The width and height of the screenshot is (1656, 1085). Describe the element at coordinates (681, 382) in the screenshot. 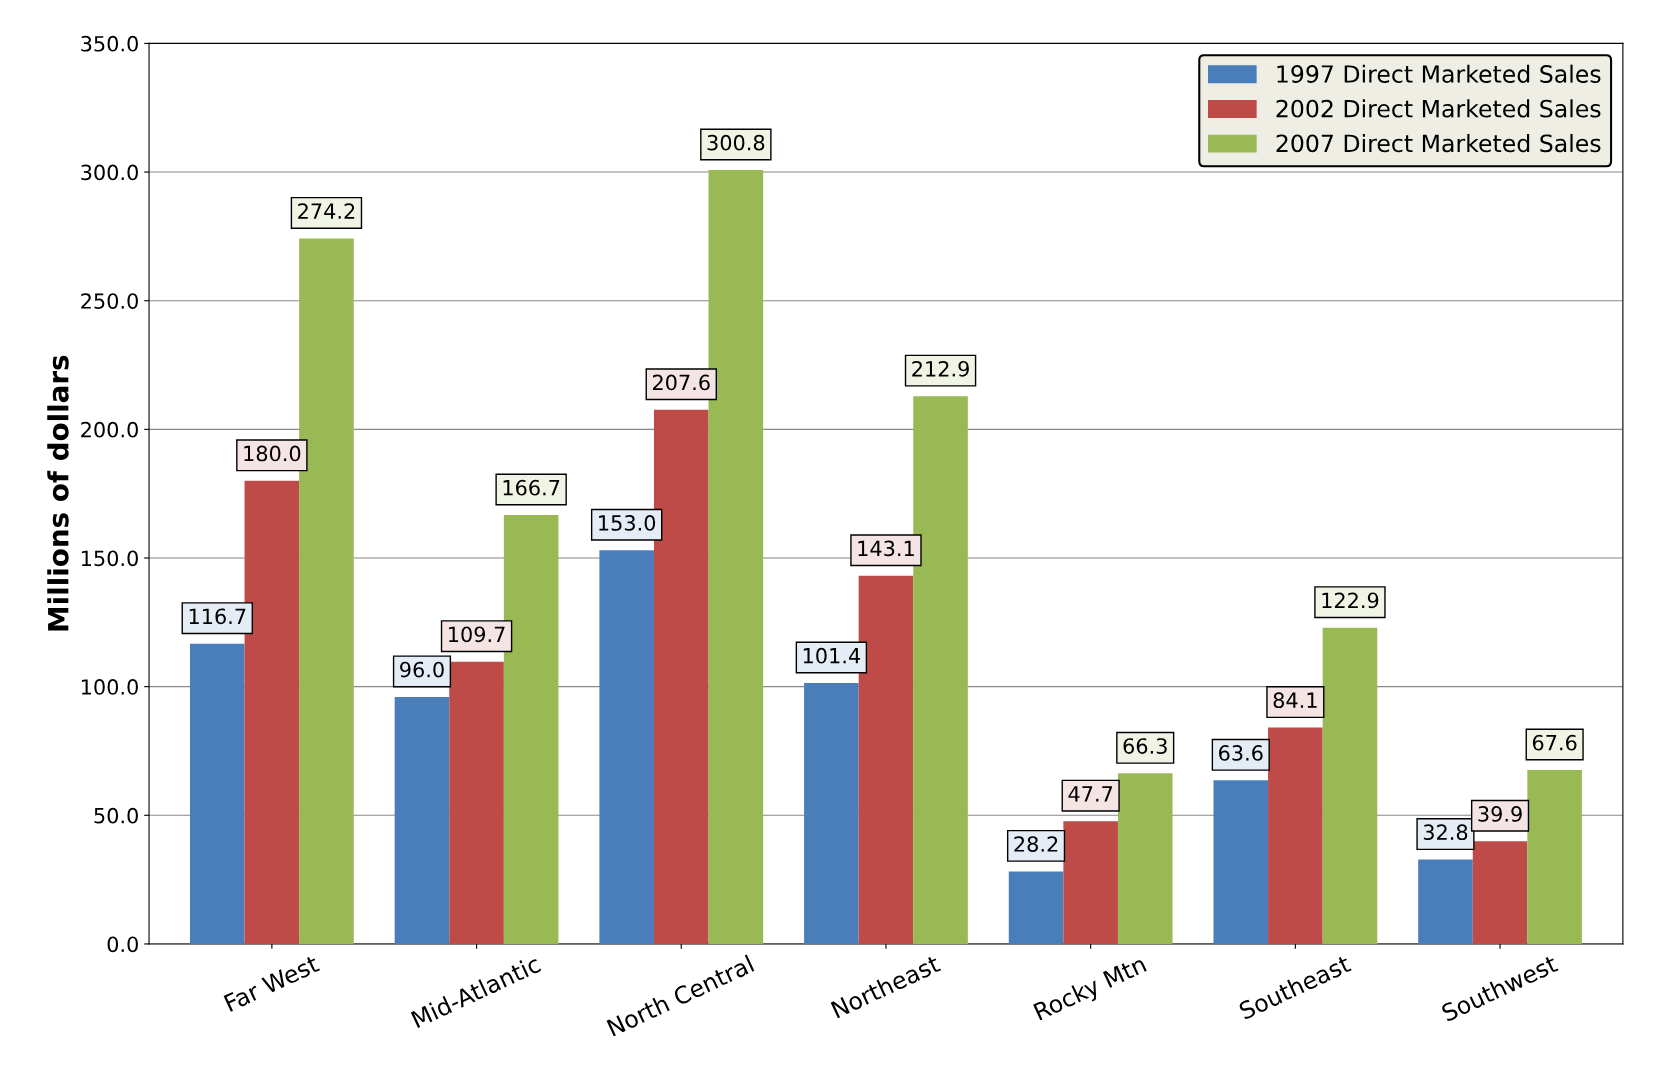

I see `data-label: 207.6` at that location.